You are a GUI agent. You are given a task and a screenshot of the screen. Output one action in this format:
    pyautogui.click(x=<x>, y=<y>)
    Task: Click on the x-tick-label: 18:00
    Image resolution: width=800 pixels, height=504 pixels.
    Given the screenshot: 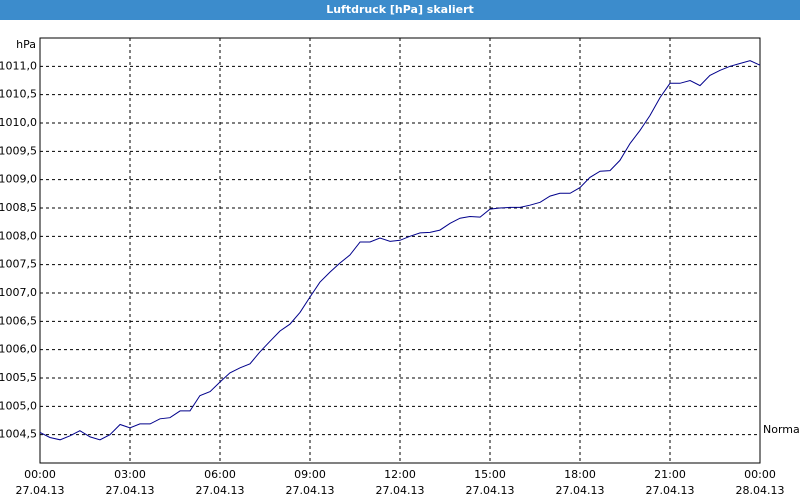 What is the action you would take?
    pyautogui.click(x=580, y=474)
    